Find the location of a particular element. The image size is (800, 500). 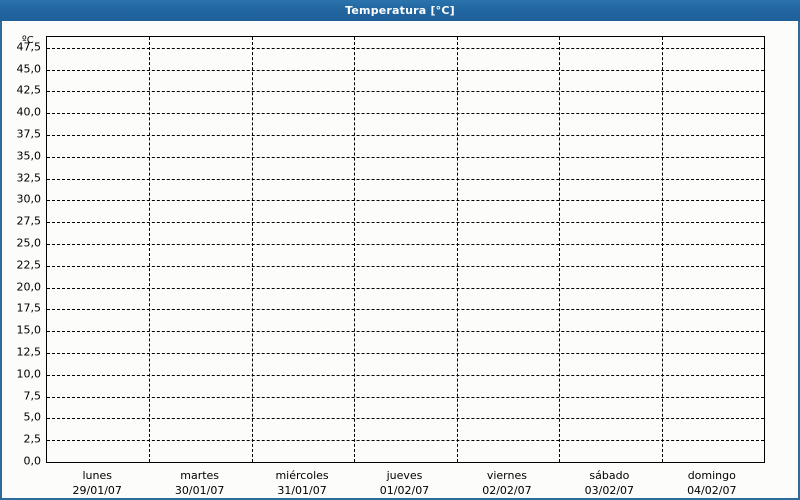

x-axis-day-name: martes is located at coordinates (200, 475).